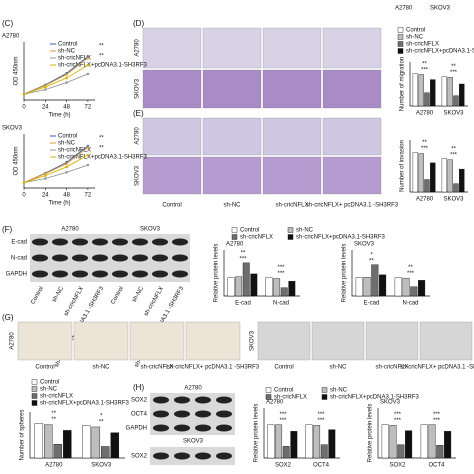 The image size is (474, 474). Describe the element at coordinates (7, 23) in the screenshot. I see `panel-letter: (C)` at that location.